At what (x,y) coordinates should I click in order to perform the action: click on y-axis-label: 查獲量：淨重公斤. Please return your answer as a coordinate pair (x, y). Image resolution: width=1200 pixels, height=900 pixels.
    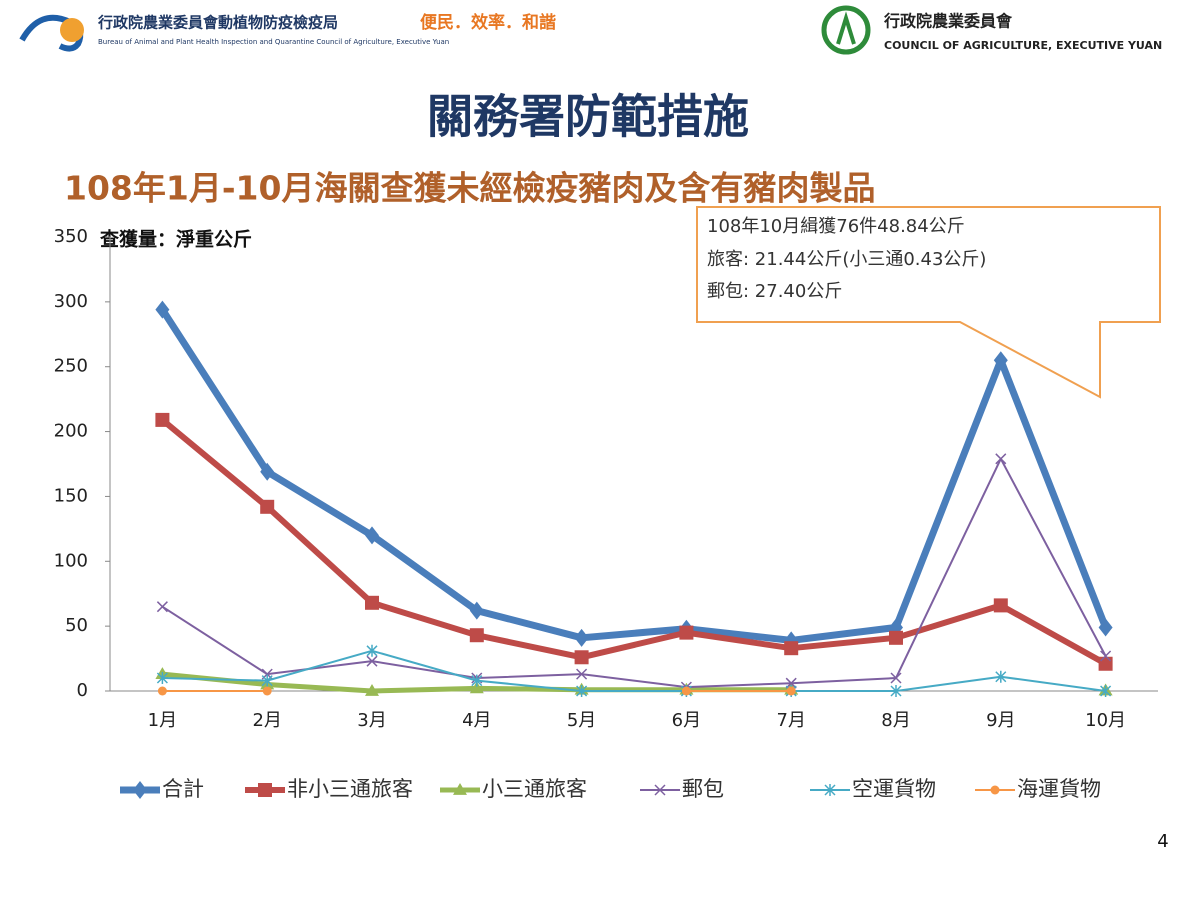
    Looking at the image, I should click on (175, 239).